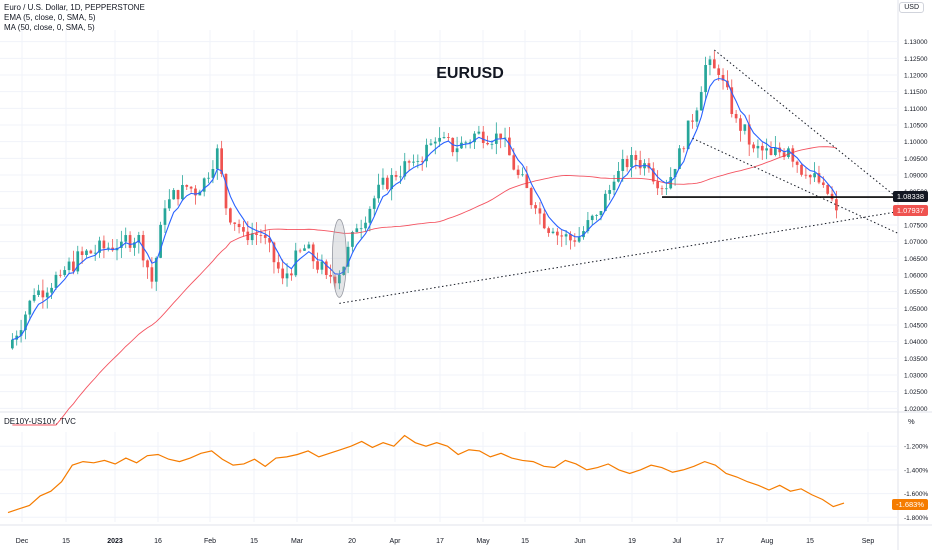 The image size is (932, 550). Describe the element at coordinates (916, 376) in the screenshot. I see `price-tick-label: 1.03000` at that location.